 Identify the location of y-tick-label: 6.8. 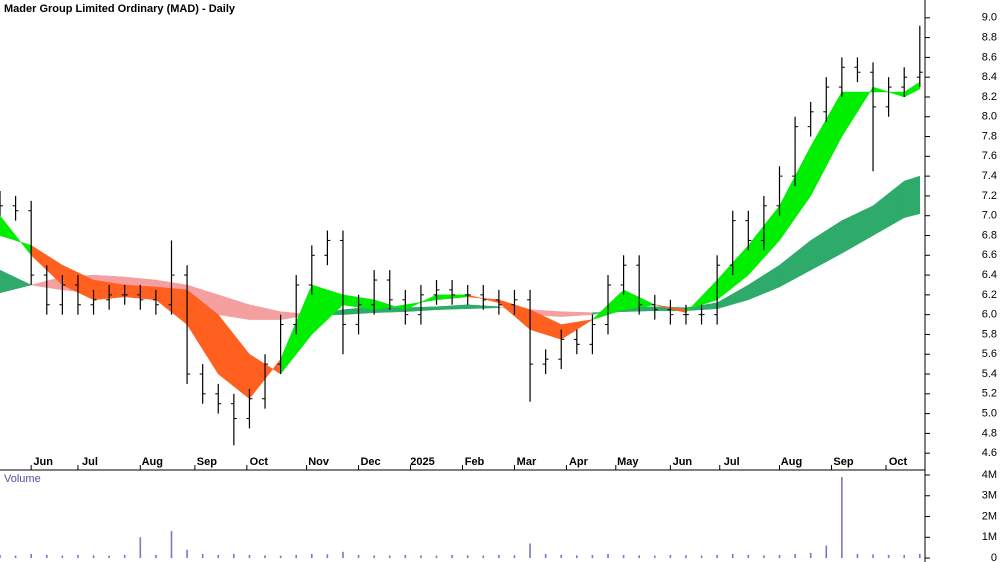
(989, 235).